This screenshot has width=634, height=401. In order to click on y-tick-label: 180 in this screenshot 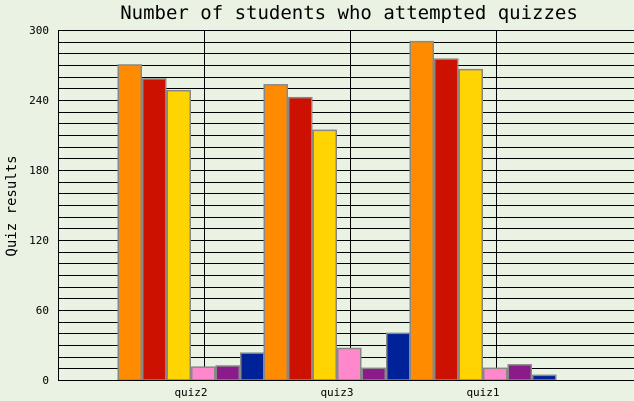, I will do `click(39, 170)`.